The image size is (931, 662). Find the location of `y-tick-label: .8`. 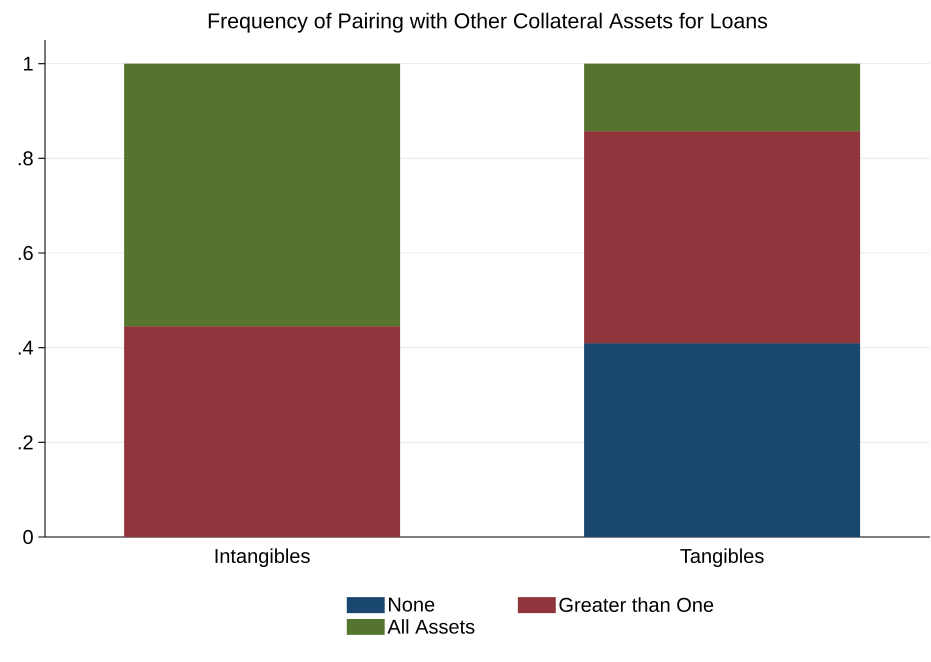

y-tick-label: .8 is located at coordinates (25, 158).